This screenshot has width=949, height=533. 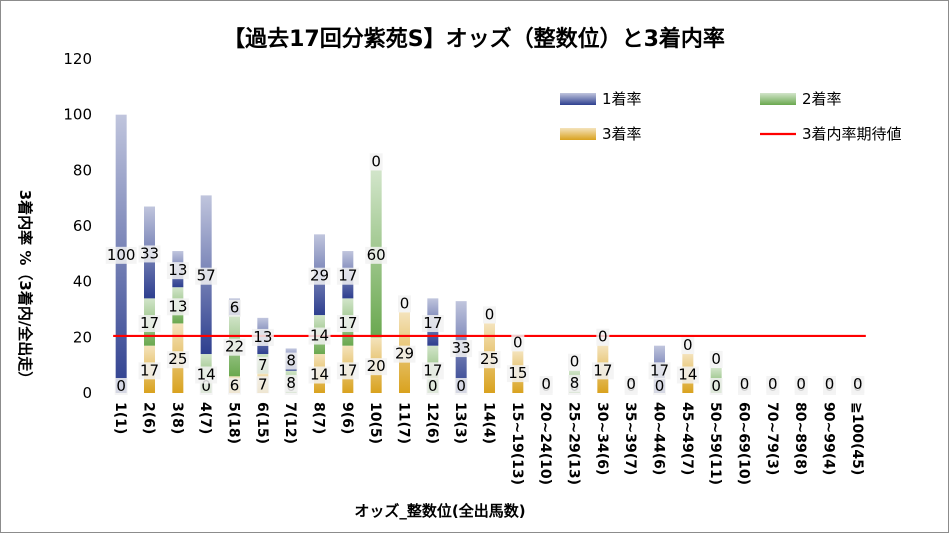 What do you see at coordinates (687, 438) in the screenshot?
I see `x-tick-label: 45~49(7)` at bounding box center [687, 438].